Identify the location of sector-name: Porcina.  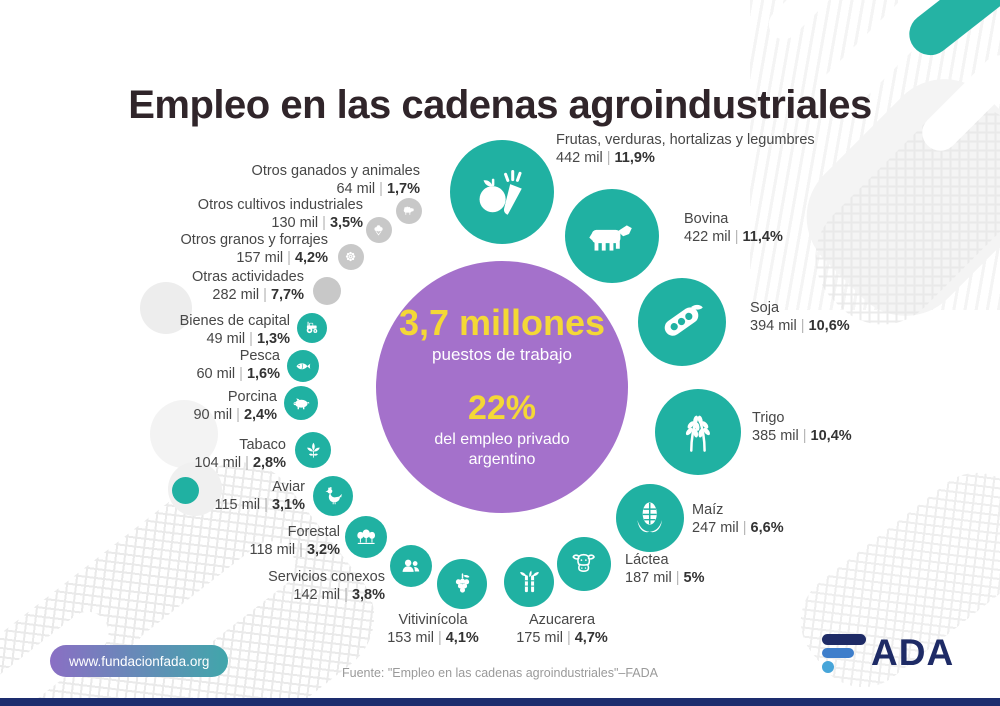
(252, 397).